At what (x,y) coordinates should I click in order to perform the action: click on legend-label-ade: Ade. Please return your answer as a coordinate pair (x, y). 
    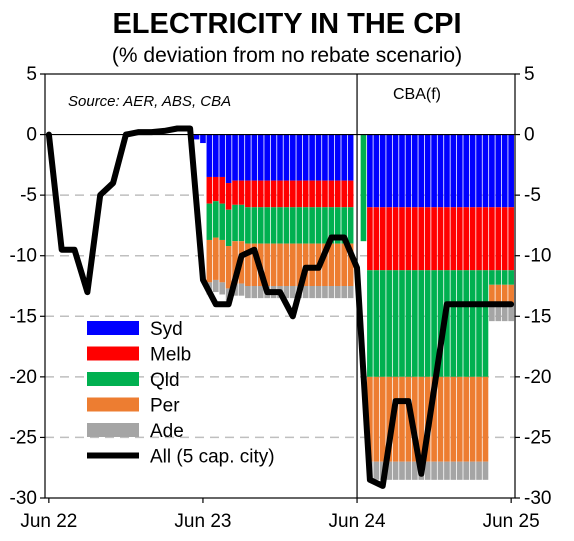
    Looking at the image, I should click on (167, 431).